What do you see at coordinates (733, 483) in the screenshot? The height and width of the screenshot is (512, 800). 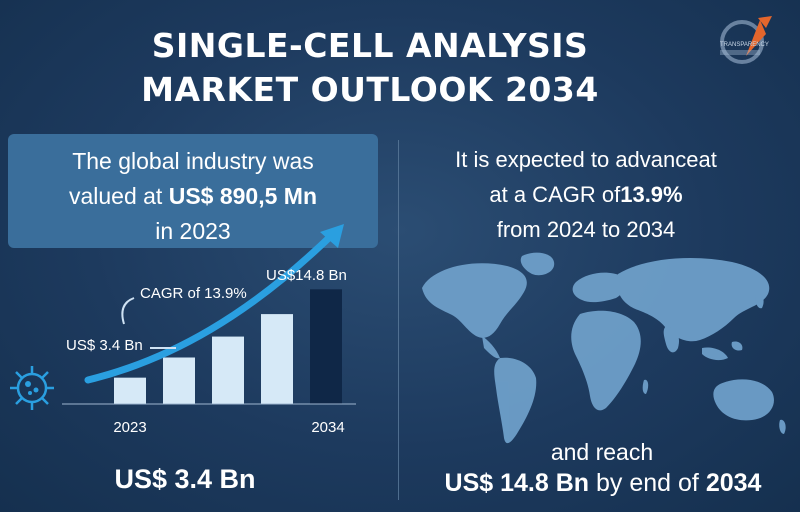 I see `final-year: 2034` at bounding box center [733, 483].